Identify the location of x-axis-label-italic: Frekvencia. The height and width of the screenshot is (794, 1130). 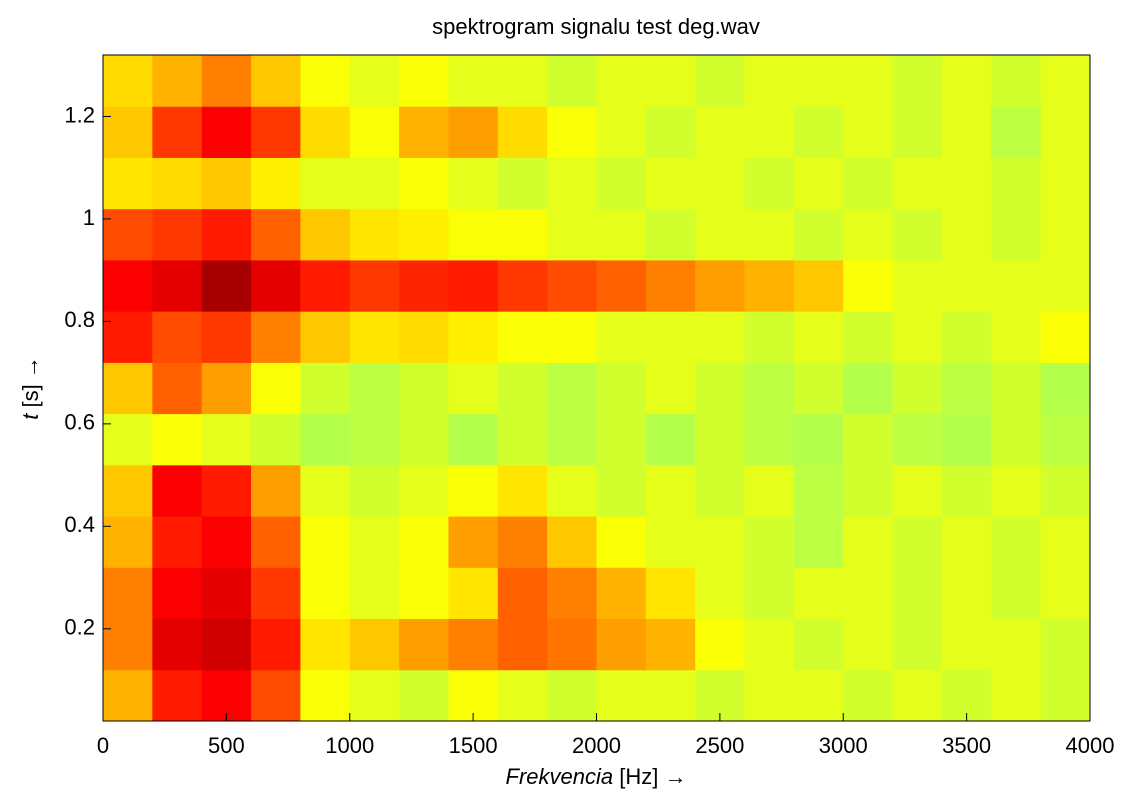
(560, 776).